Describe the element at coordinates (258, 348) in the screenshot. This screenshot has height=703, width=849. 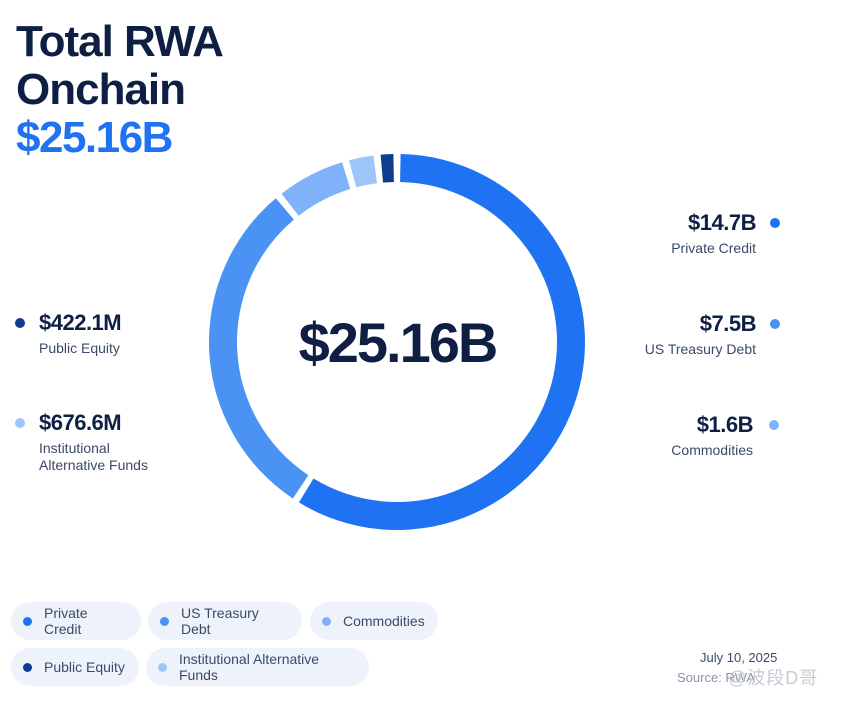
I see `donut-slice-us-treasury-debt` at that location.